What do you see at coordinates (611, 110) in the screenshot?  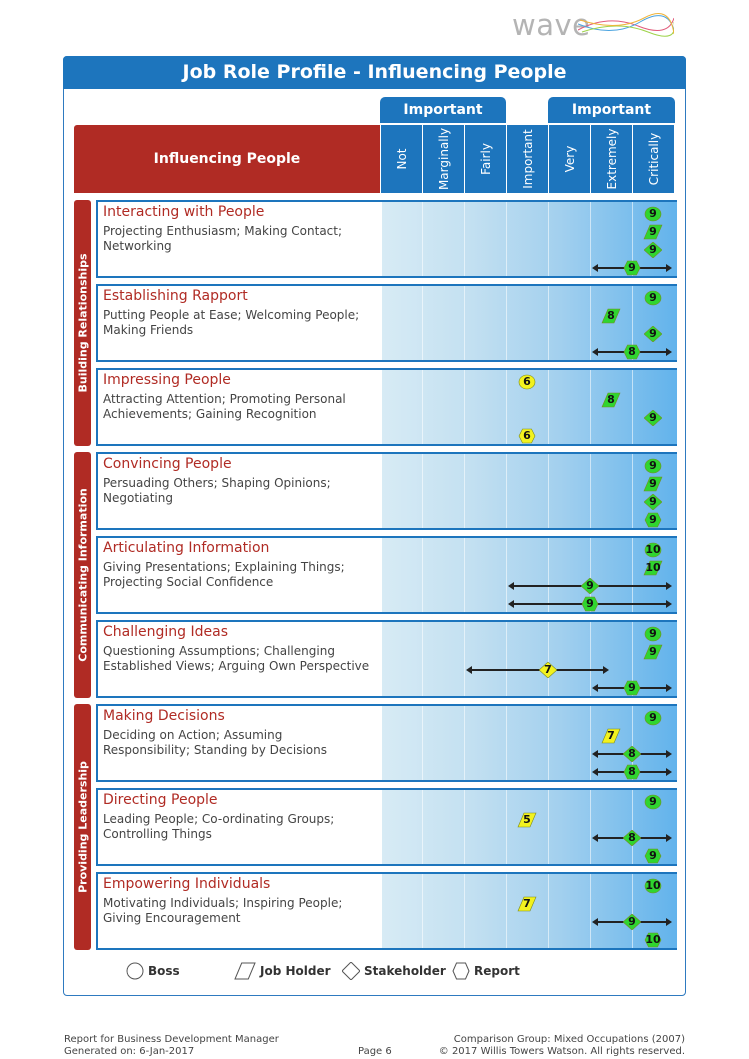 I see `important-header-right: Important` at bounding box center [611, 110].